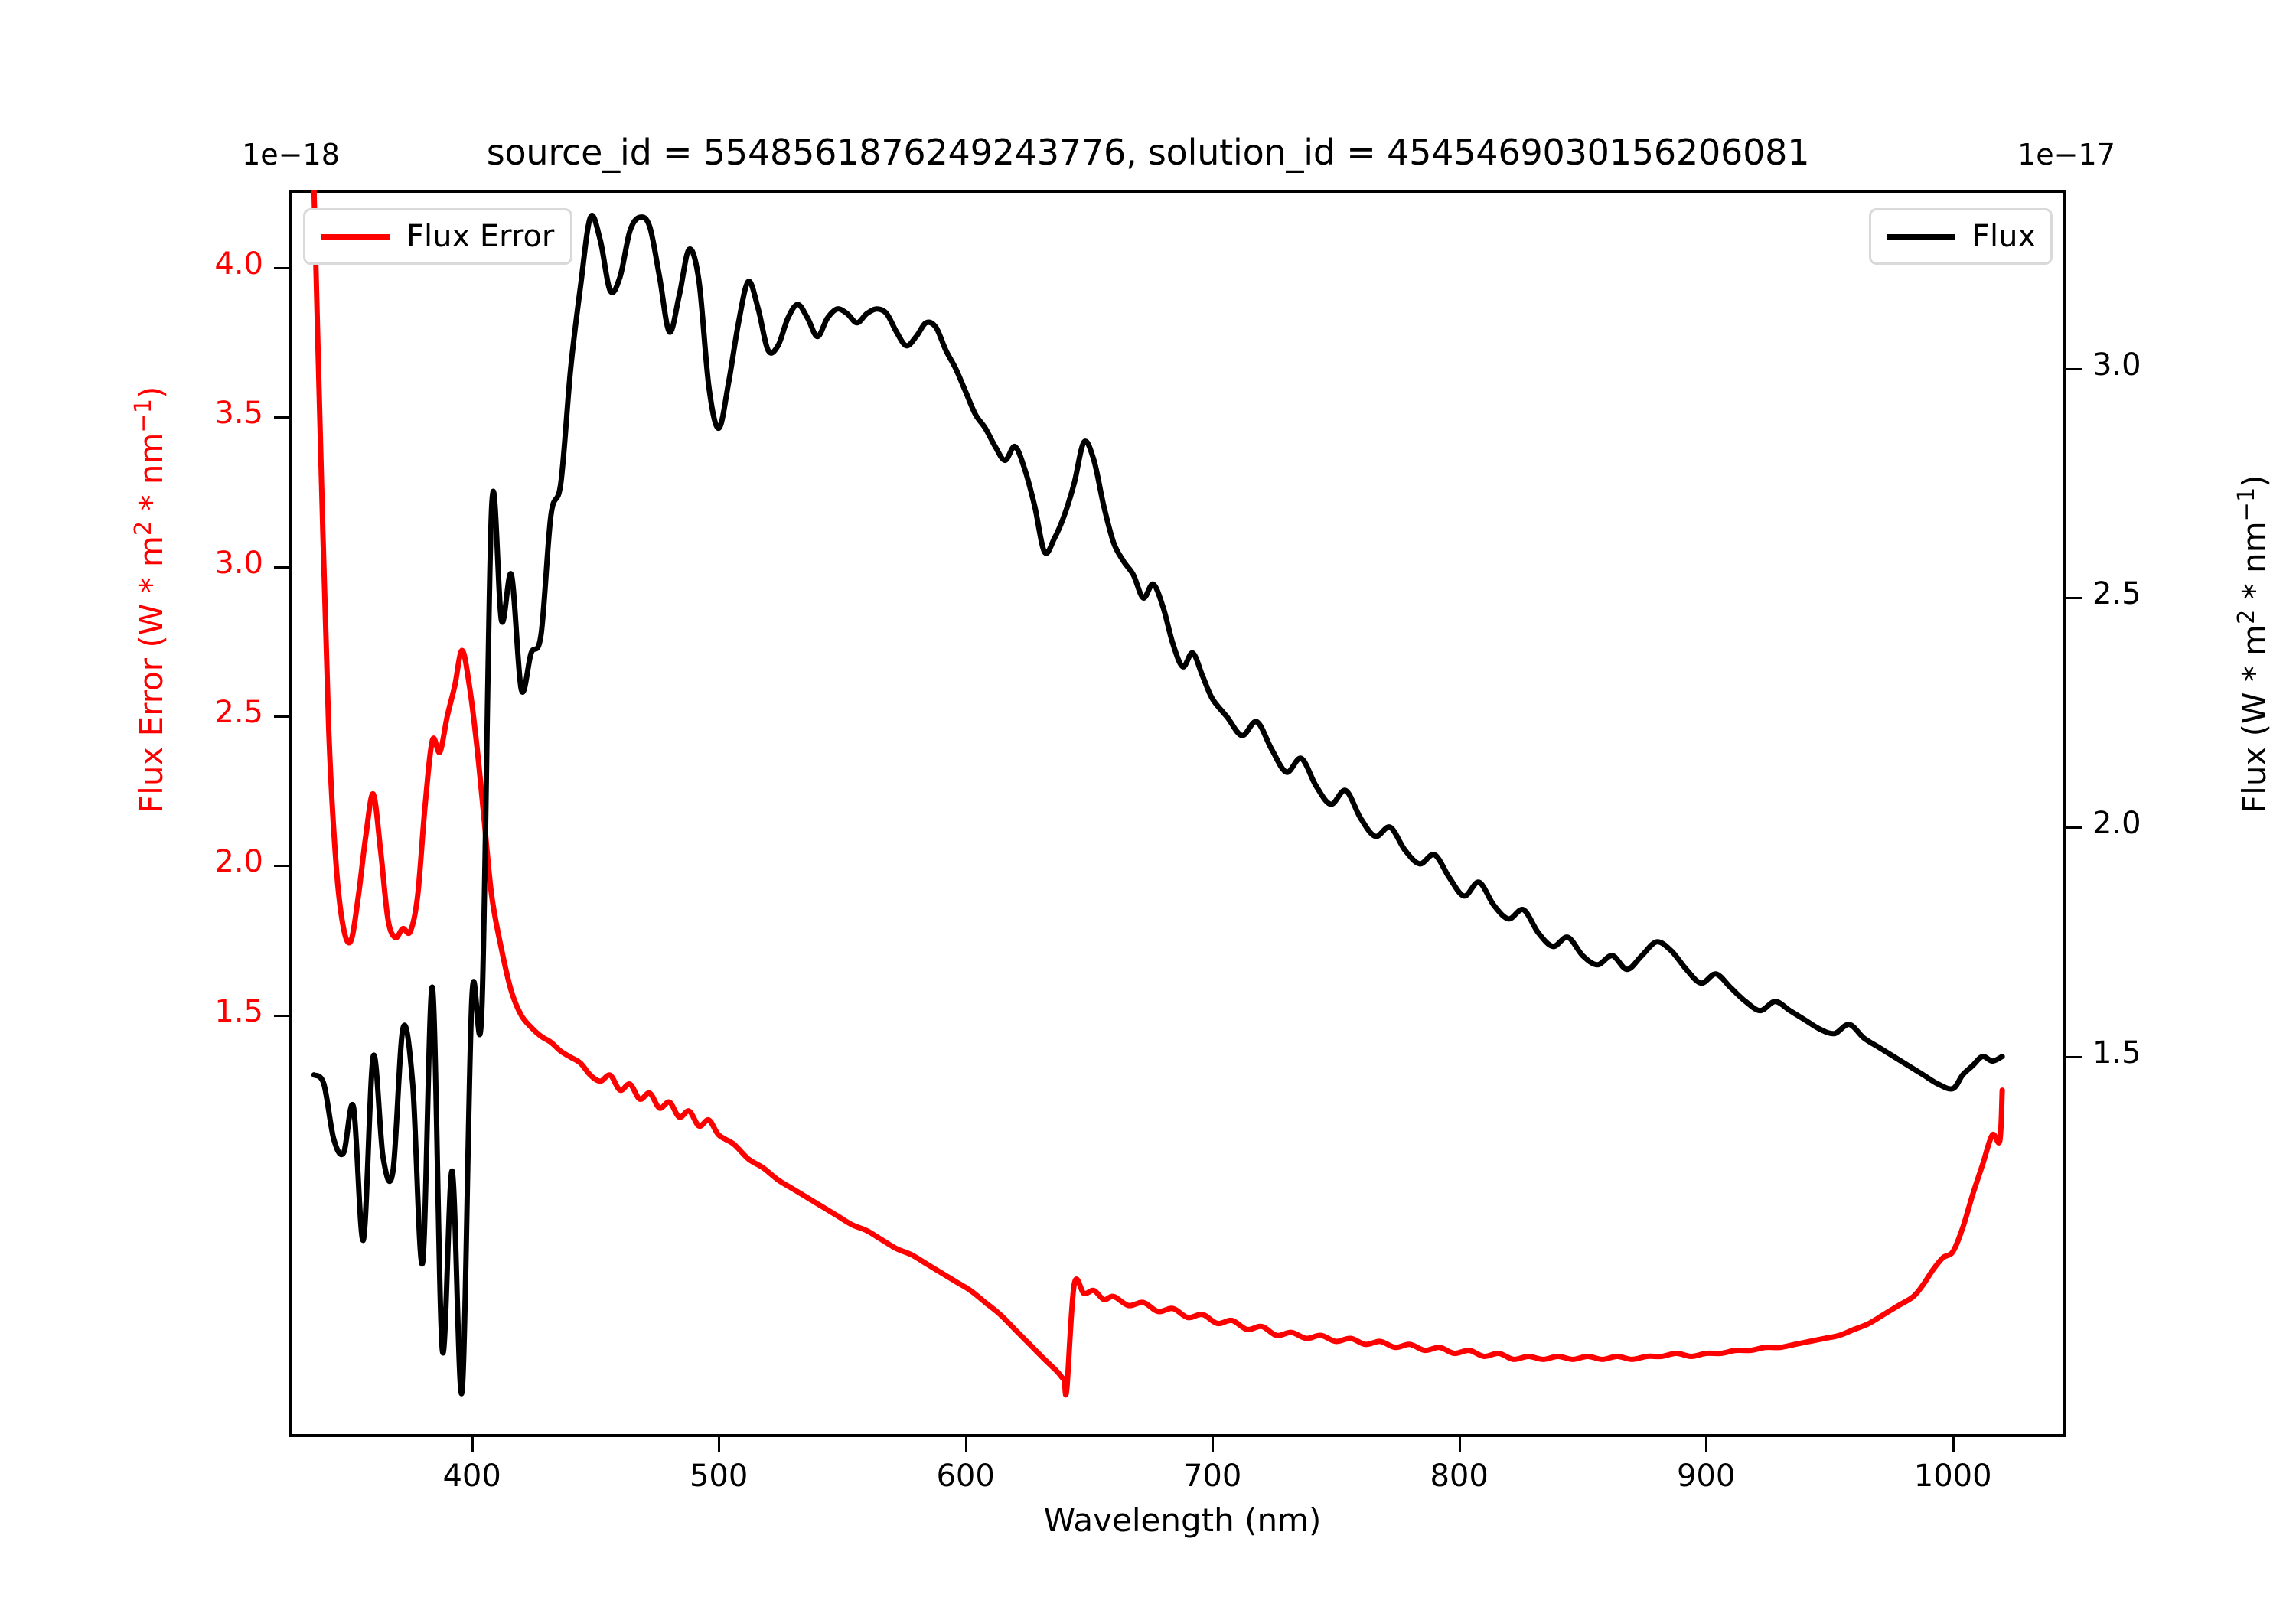 The width and height of the screenshot is (2296, 1607). I want to click on x-tick-label: 1000, so click(1952, 1476).